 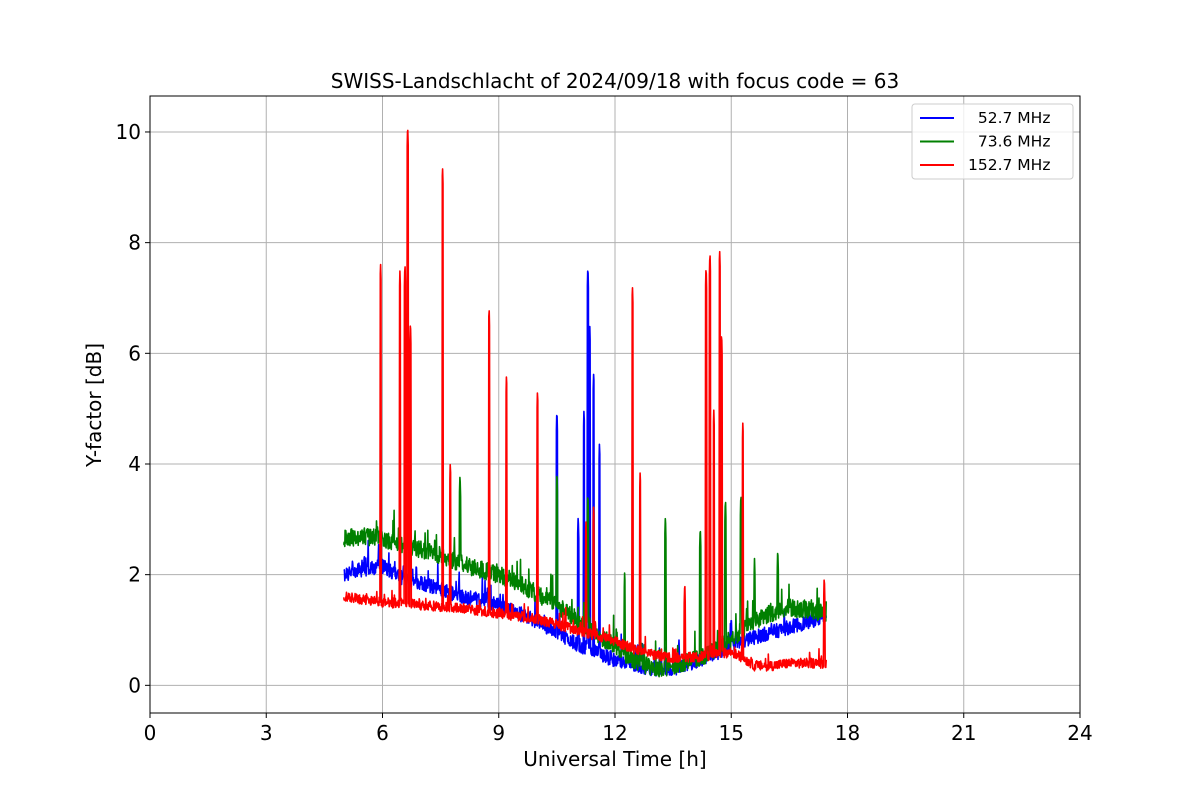 I want to click on y-tick-label: 6, so click(x=134, y=353).